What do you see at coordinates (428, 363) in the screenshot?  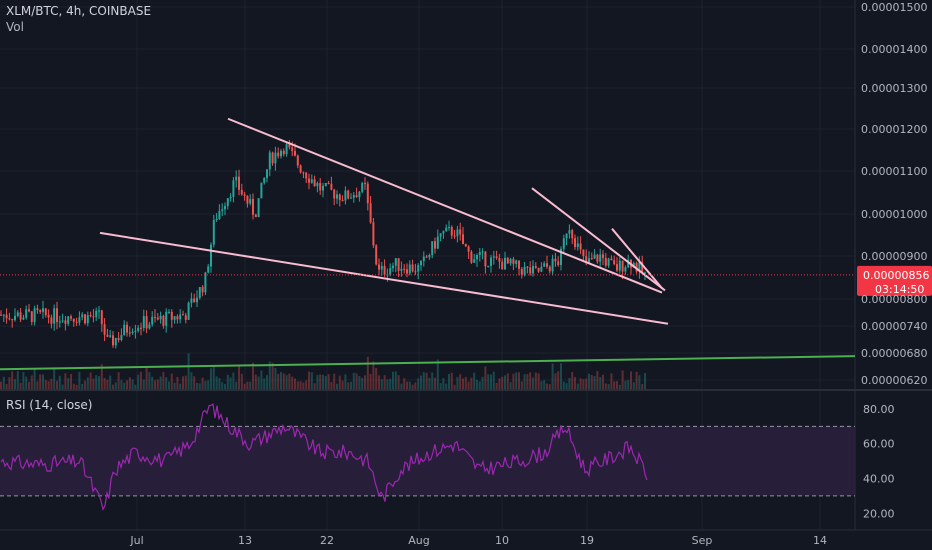 I see `support-line` at bounding box center [428, 363].